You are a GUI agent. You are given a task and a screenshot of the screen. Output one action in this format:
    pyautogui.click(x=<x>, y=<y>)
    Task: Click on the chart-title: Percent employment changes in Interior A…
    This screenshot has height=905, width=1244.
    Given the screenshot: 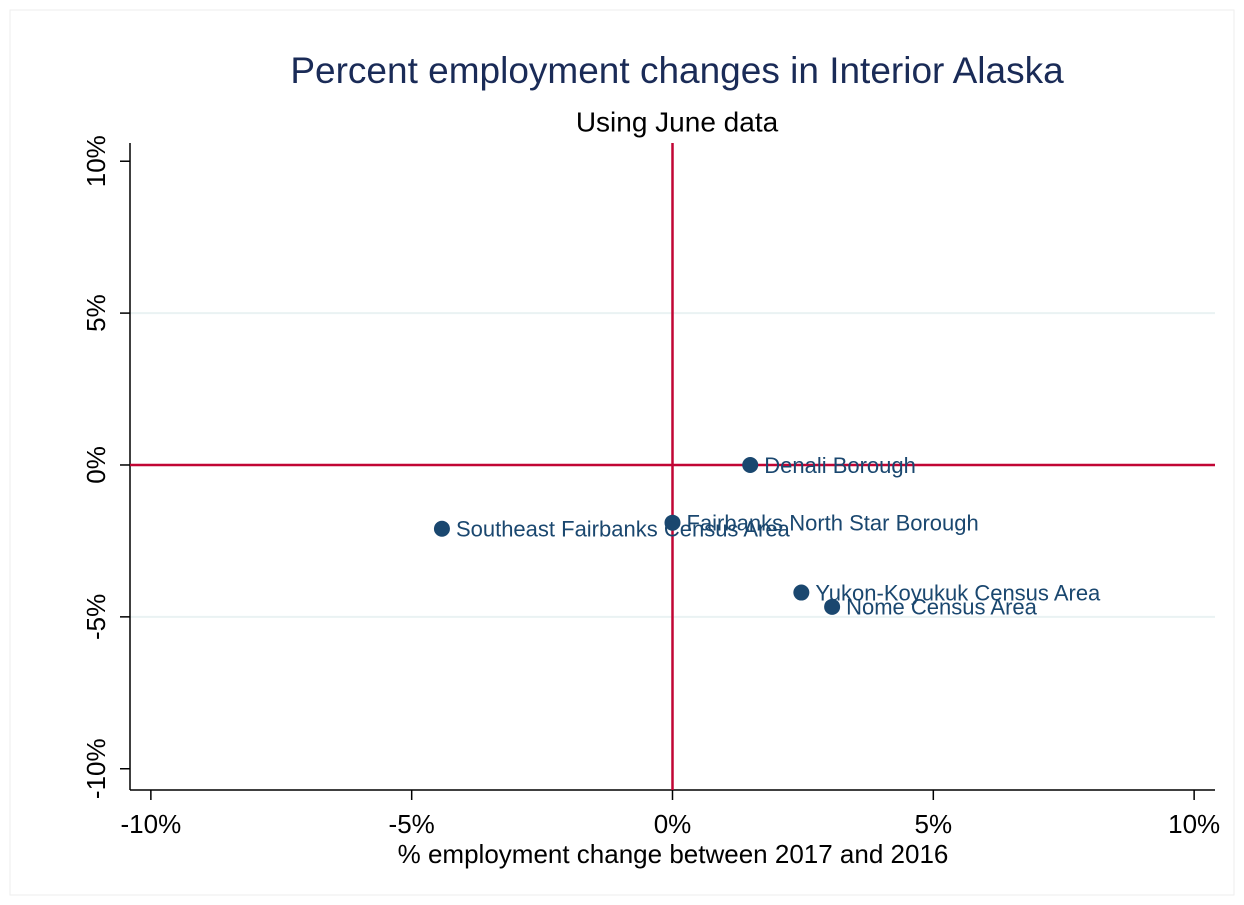 What is the action you would take?
    pyautogui.click(x=677, y=70)
    